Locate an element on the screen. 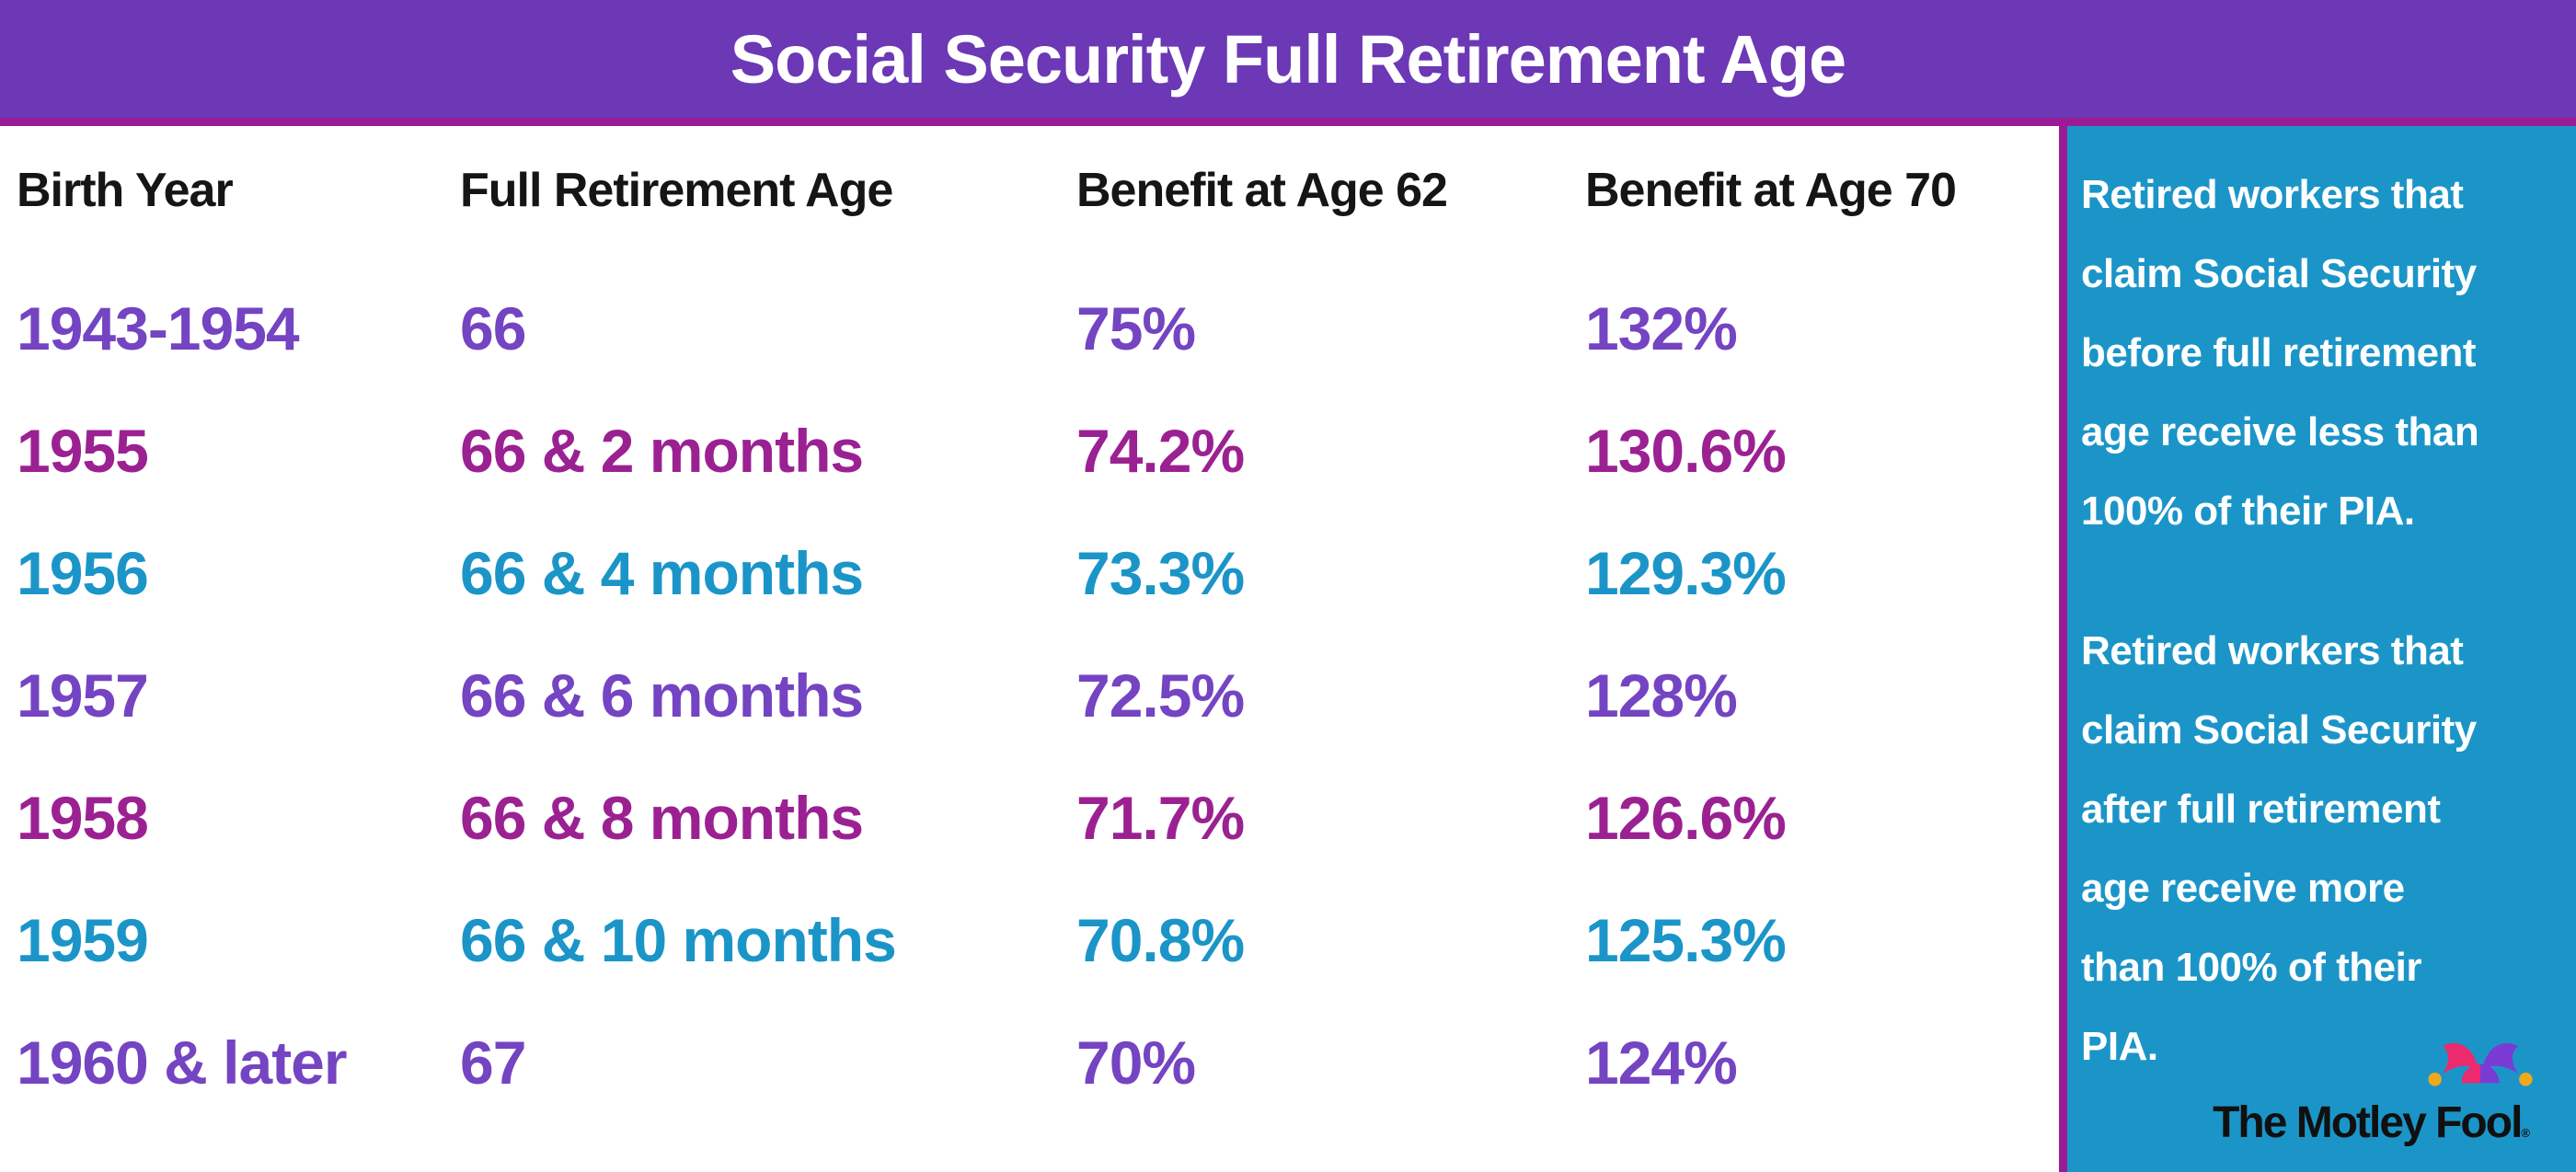  column-header-birth-year: Birth Year is located at coordinates (126, 190).